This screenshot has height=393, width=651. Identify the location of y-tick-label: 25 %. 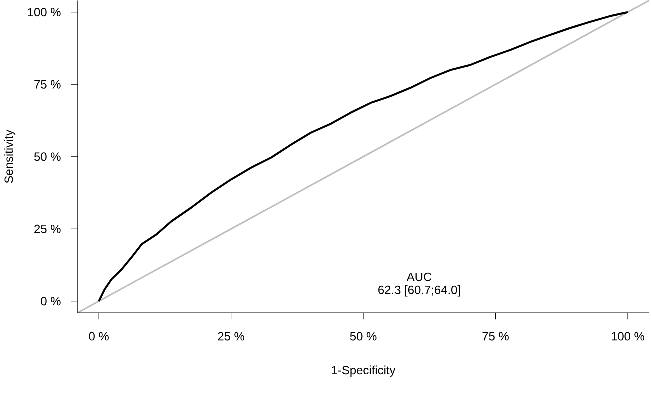
(47, 229).